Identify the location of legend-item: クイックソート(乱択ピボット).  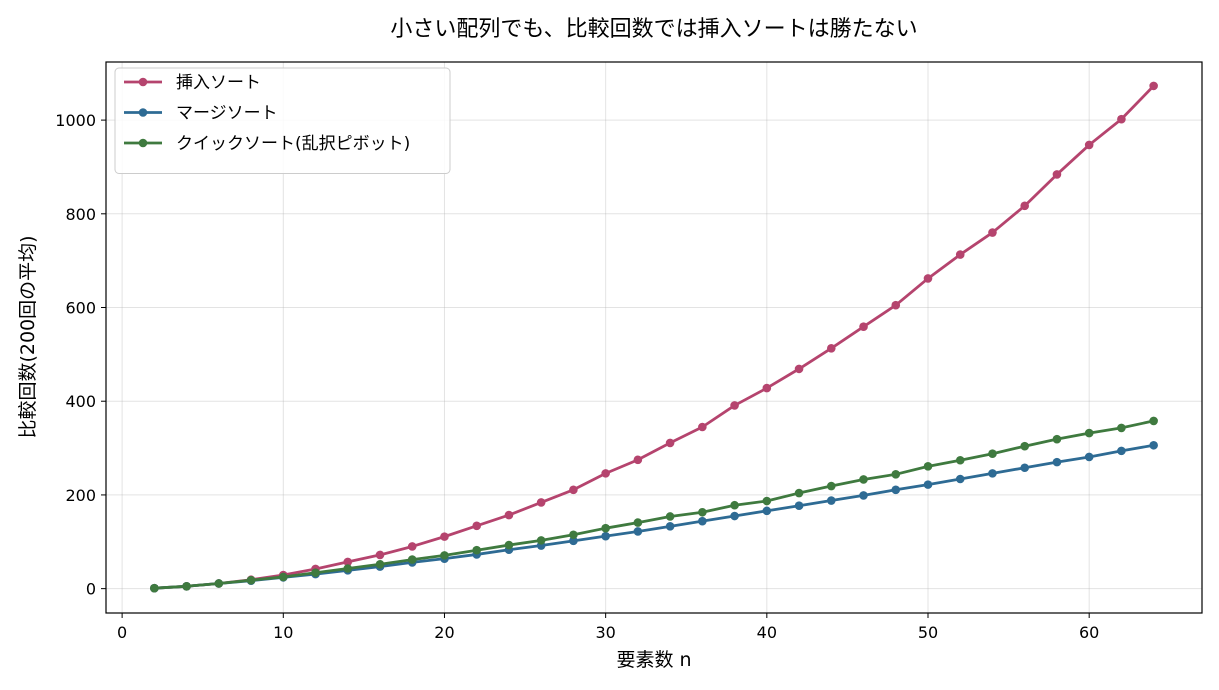
(267, 144).